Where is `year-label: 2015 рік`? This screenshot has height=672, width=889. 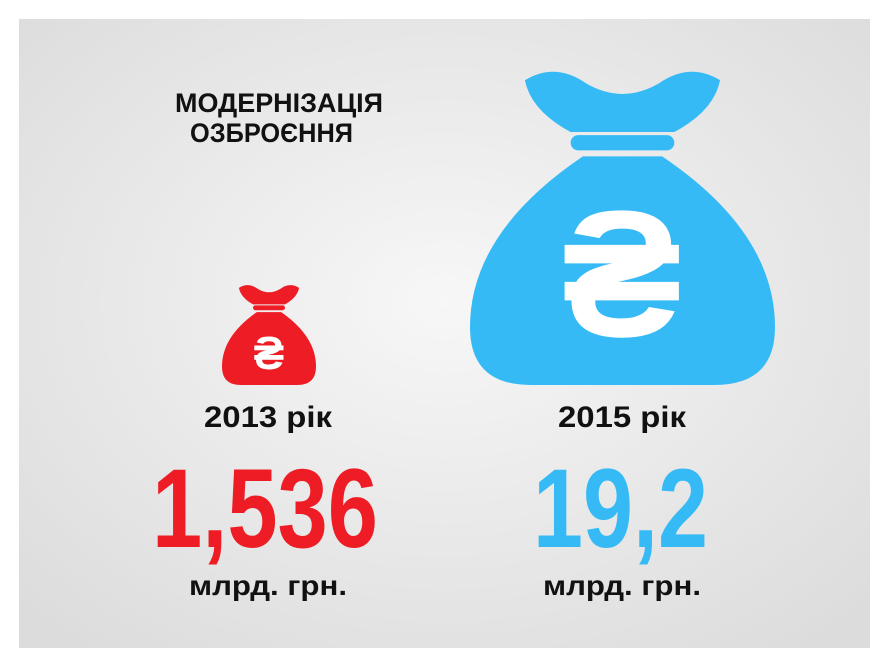
year-label: 2015 рік is located at coordinates (622, 417).